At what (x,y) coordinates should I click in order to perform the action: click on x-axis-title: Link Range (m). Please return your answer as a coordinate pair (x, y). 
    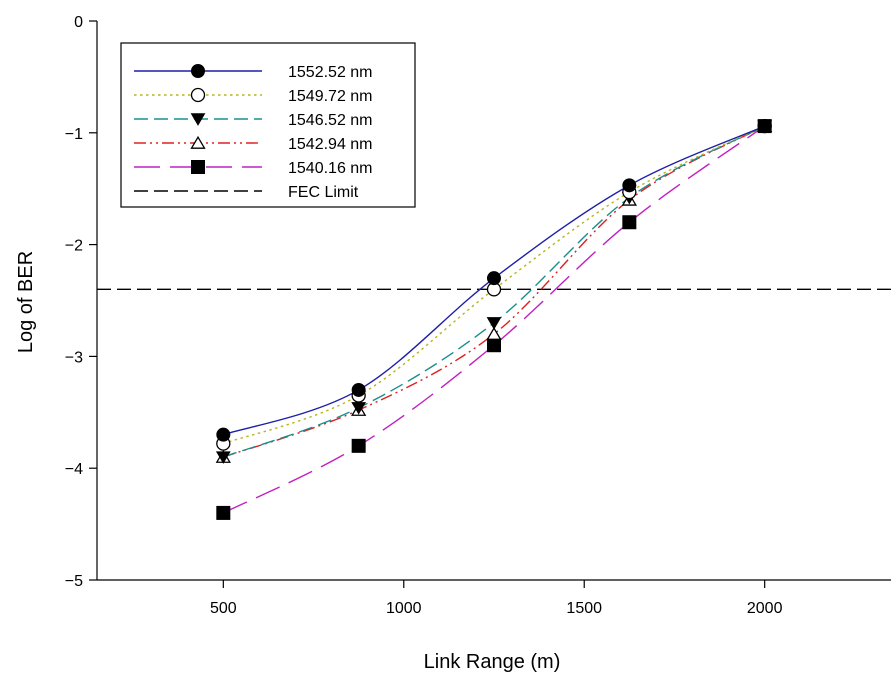
    Looking at the image, I should click on (492, 662).